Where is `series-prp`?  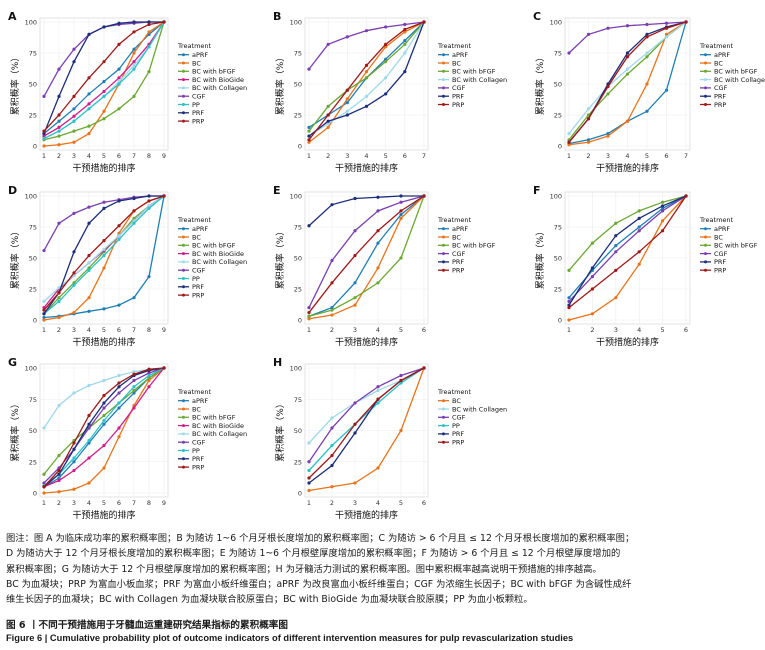 series-prp is located at coordinates (627, 252).